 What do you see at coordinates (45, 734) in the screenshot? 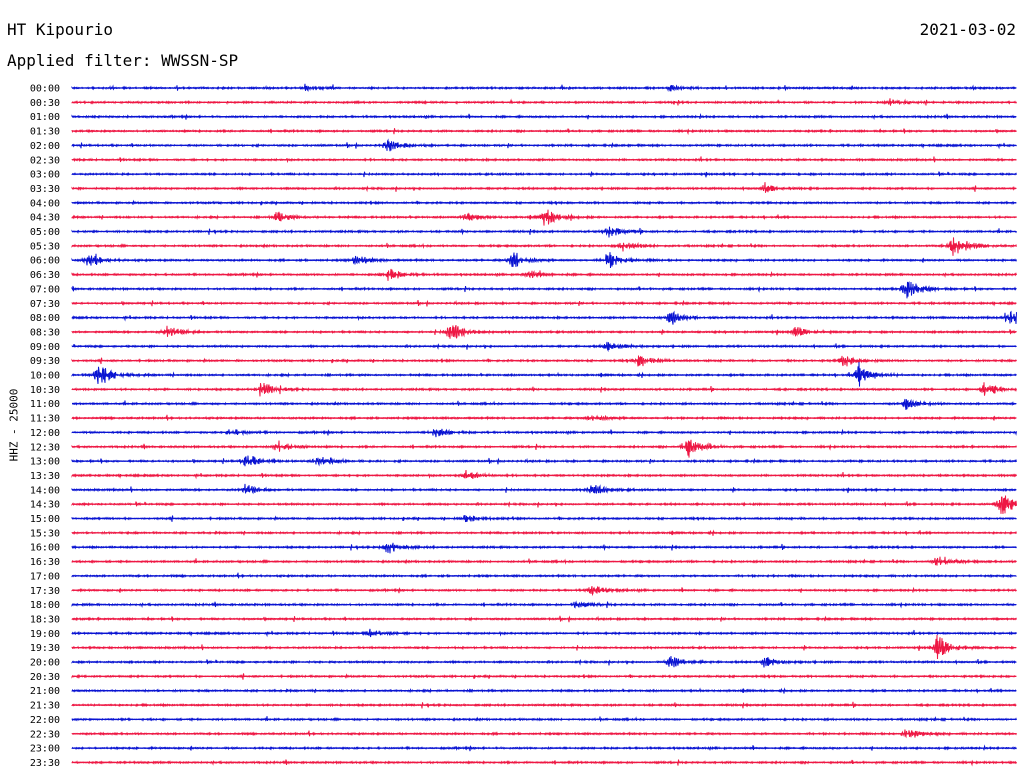
I see `row-time-label: 22:30` at bounding box center [45, 734].